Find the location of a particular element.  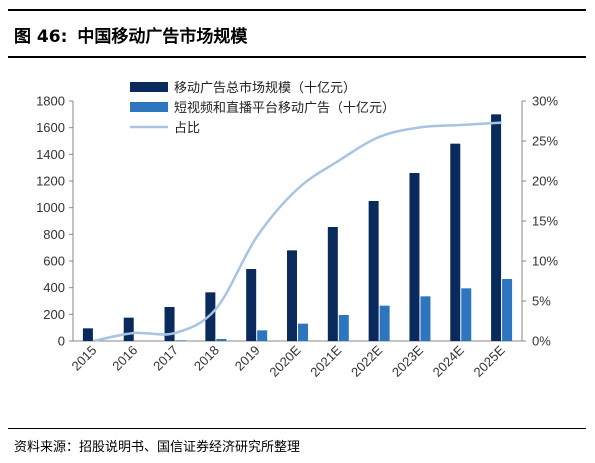

left-tick-label: 400 is located at coordinates (54, 287).